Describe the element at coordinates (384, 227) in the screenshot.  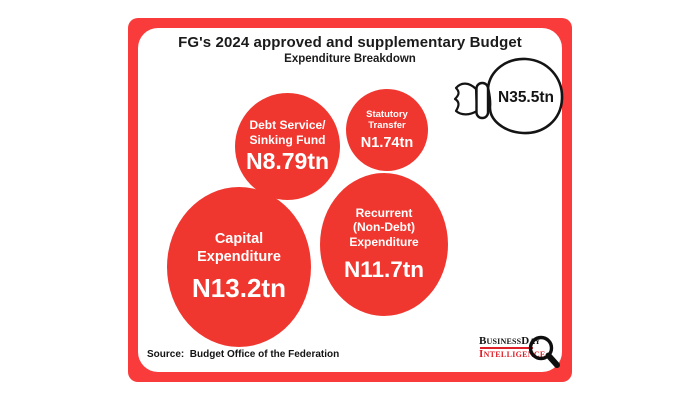
I see `bubble-label-line: (Non-Debt)` at that location.